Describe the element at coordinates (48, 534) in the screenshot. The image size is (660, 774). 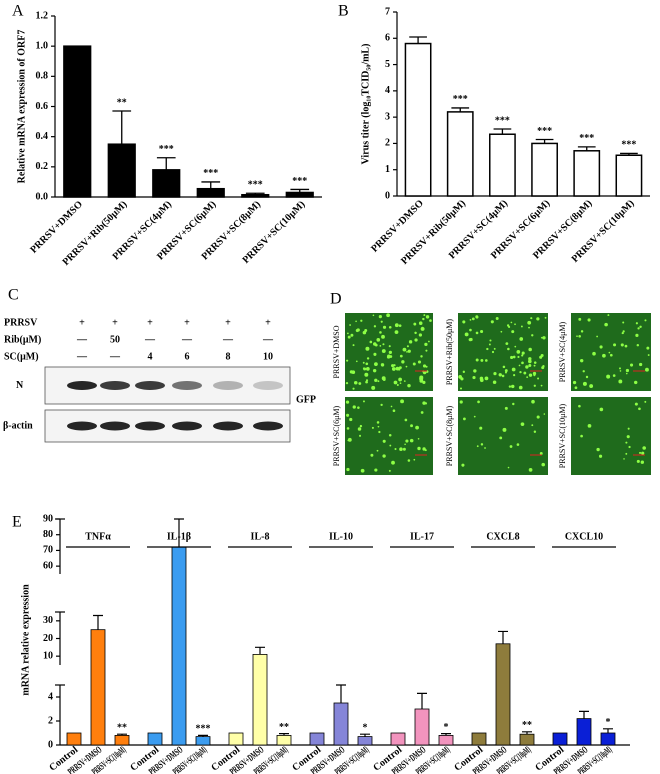
I see `y-tick-label: 80` at that location.